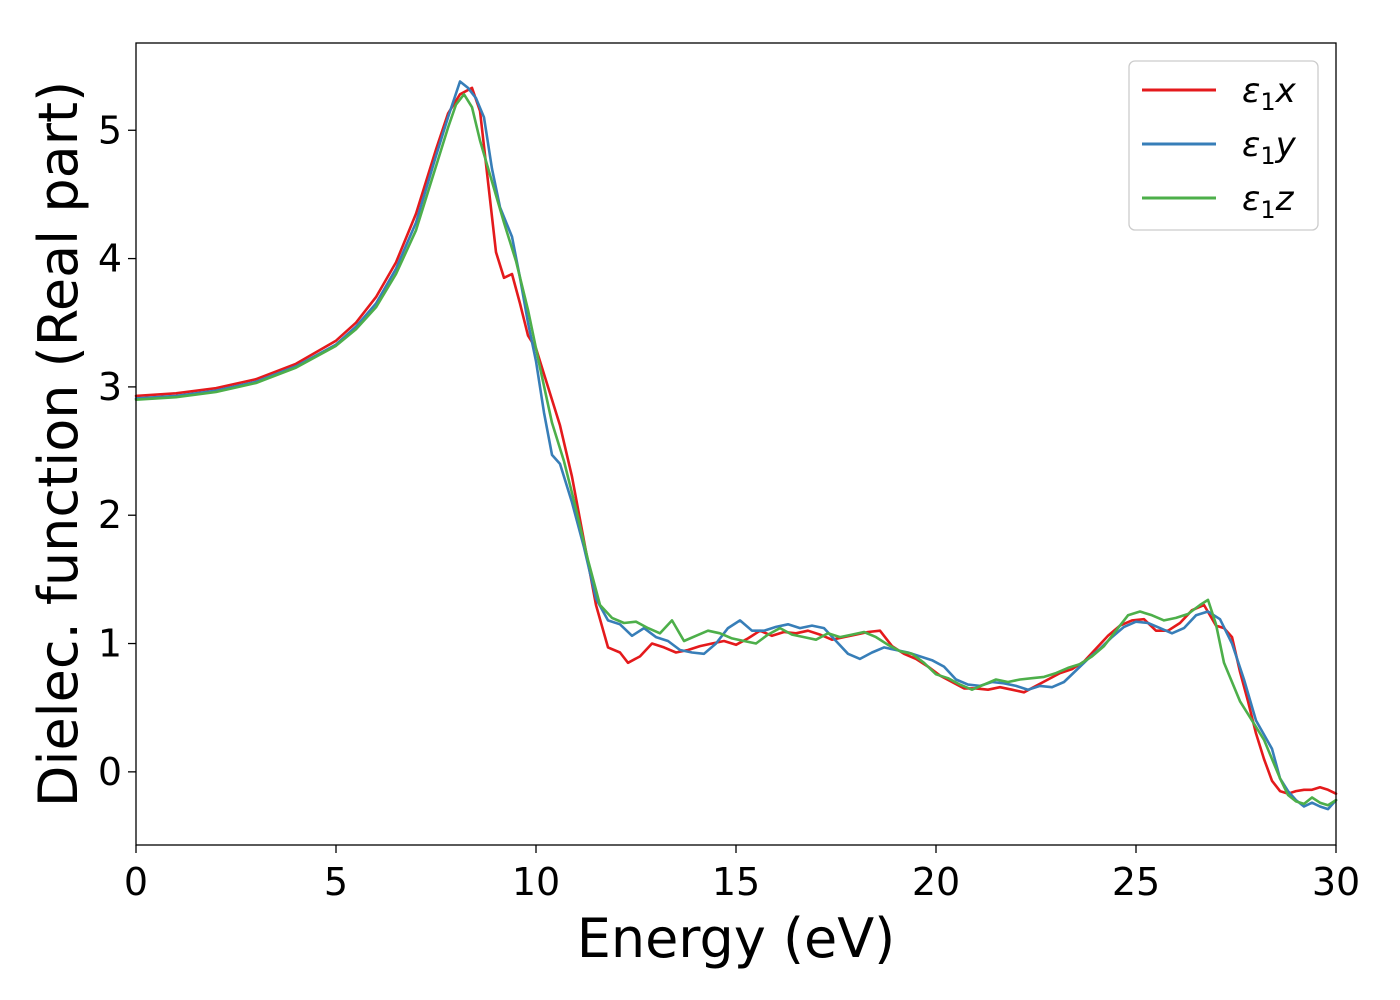  I want to click on legend-box, so click(1223, 145).